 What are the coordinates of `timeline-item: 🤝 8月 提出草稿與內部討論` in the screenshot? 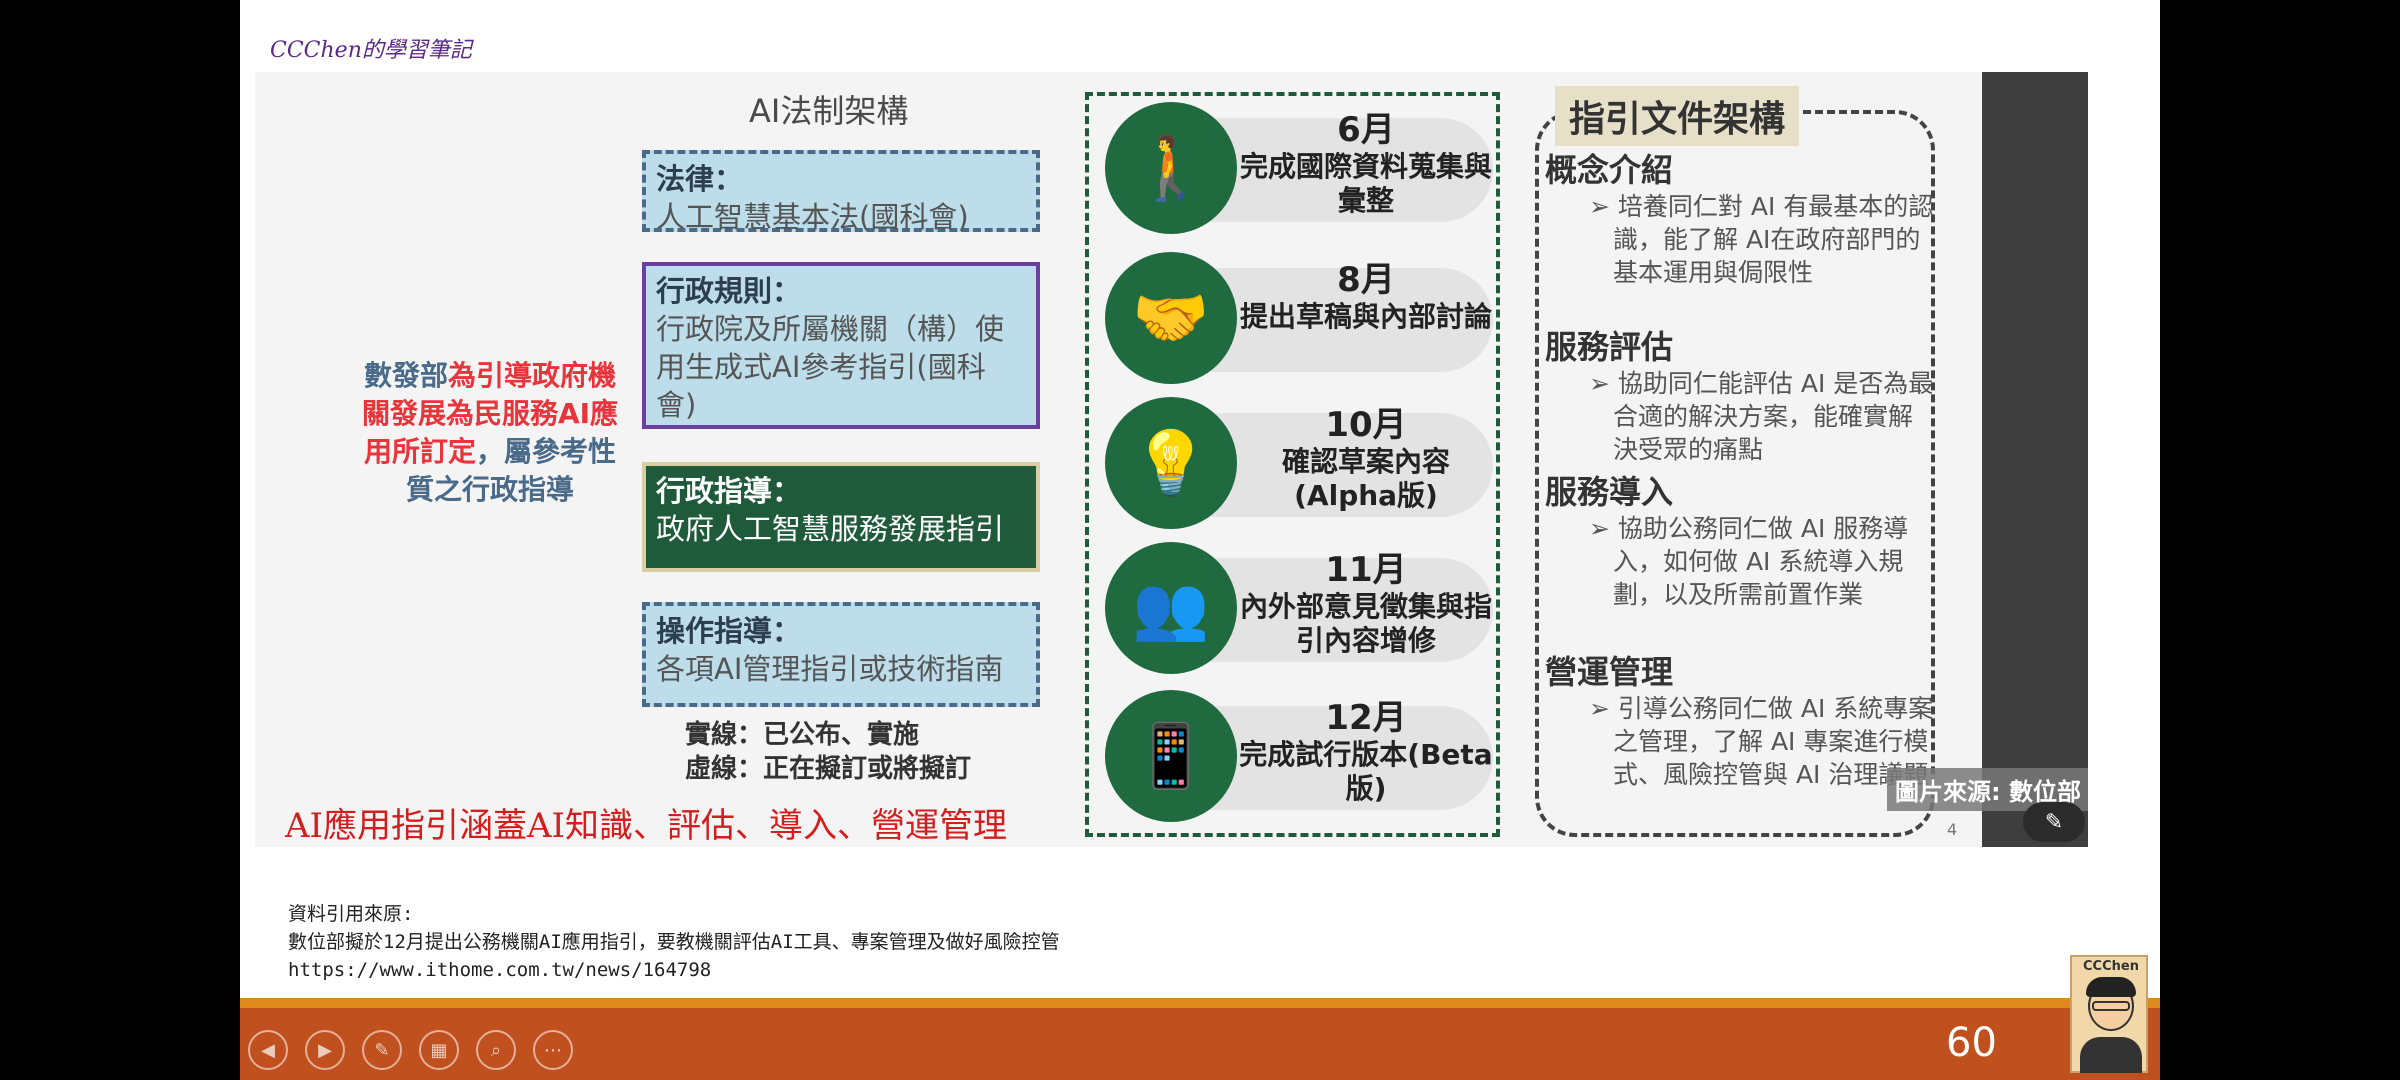 It's located at (1300, 318).